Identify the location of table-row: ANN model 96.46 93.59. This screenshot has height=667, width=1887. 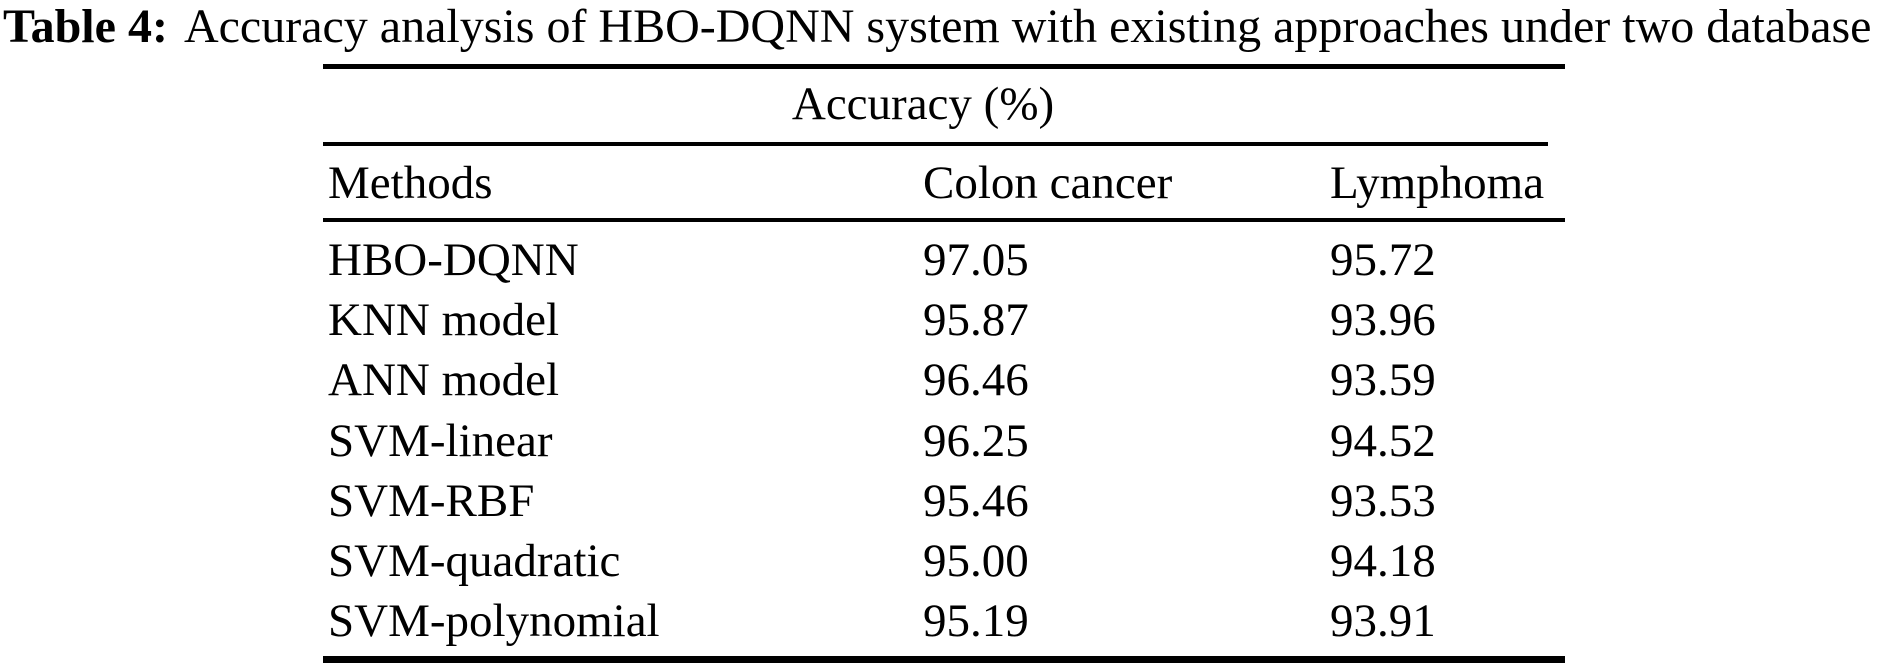
(944, 383).